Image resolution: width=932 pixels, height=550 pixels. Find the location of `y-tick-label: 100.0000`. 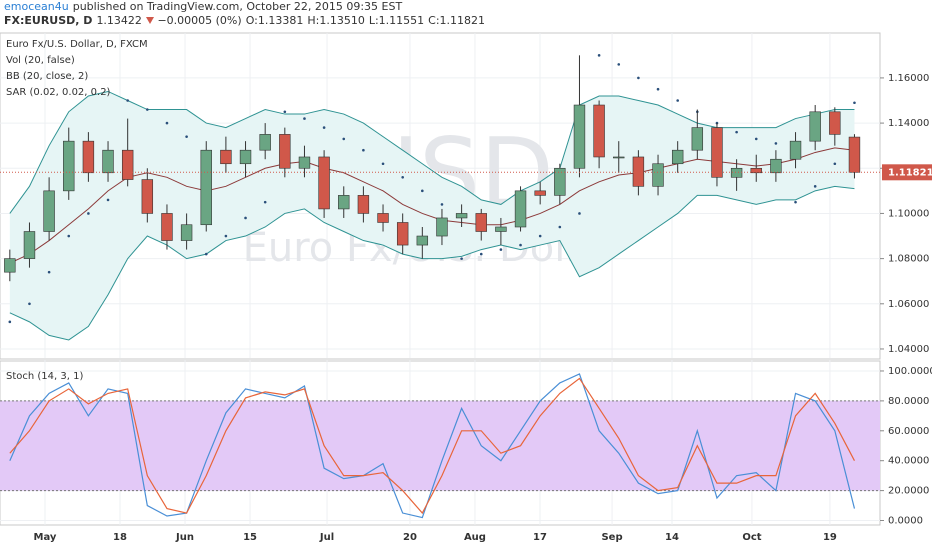

y-tick-label: 100.0000 is located at coordinates (910, 371).